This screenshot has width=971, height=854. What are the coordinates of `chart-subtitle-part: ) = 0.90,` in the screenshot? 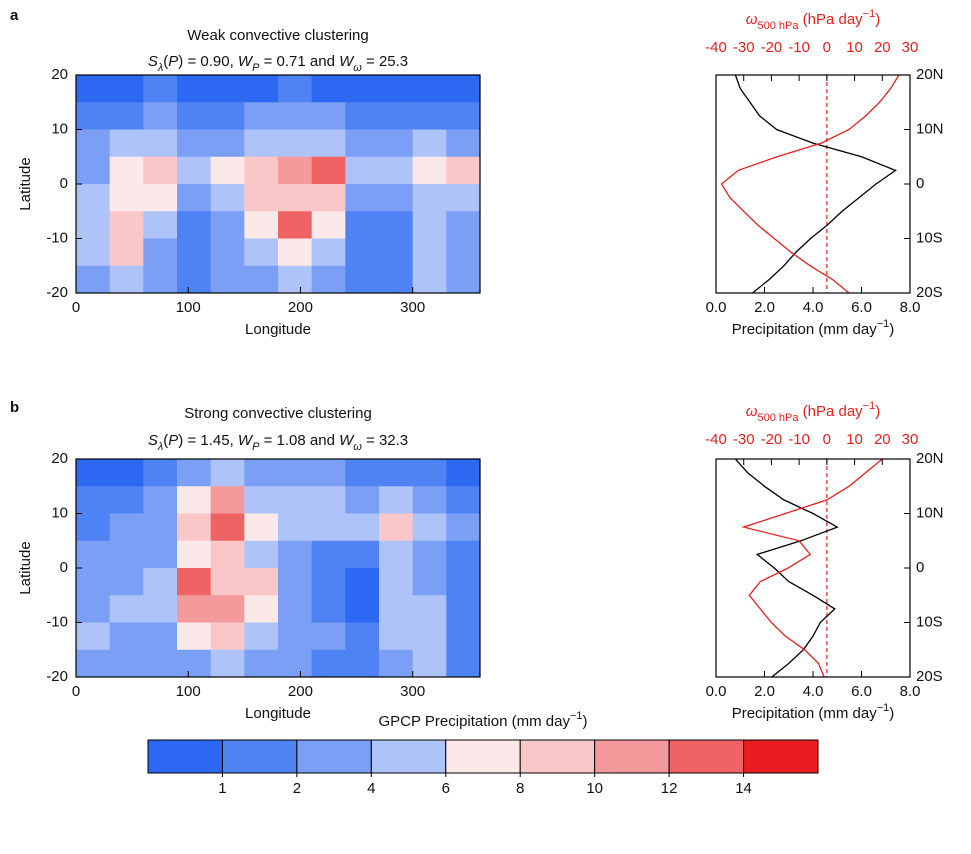 It's located at (208, 61).